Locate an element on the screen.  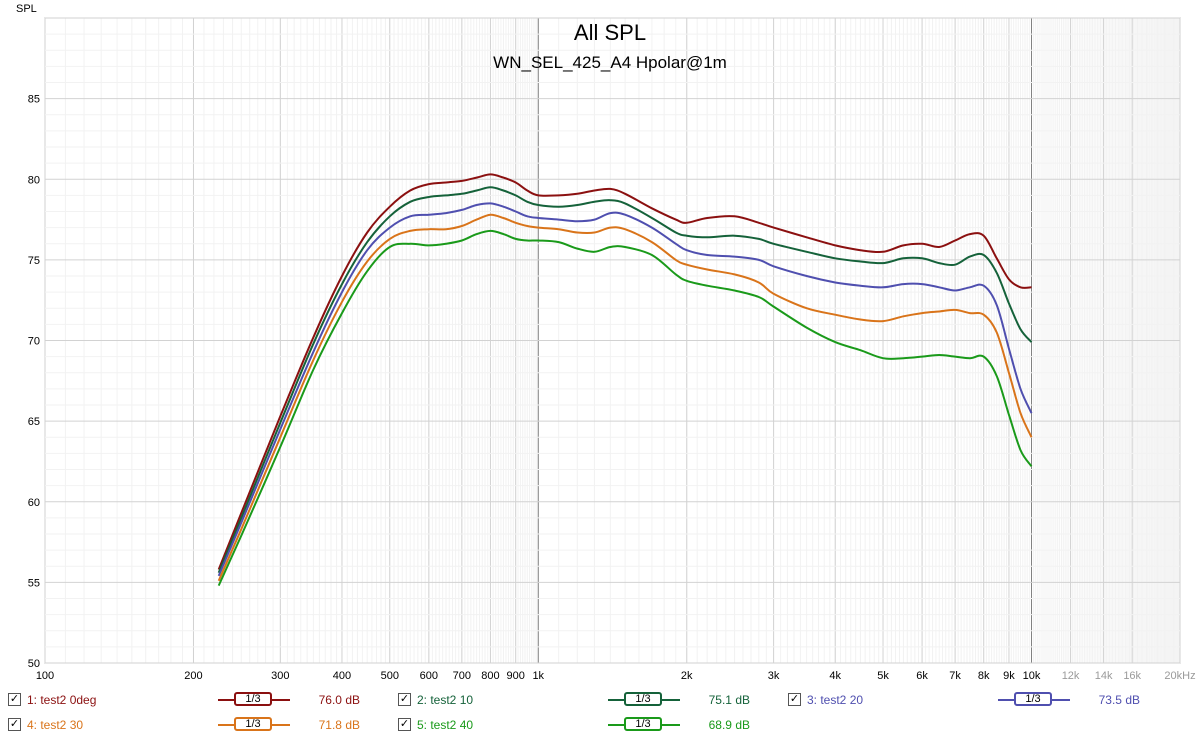
x-tick-label: 100 is located at coordinates (45, 676).